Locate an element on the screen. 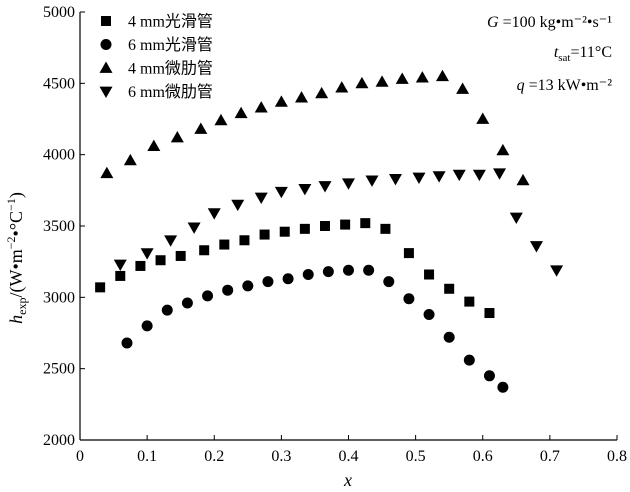 This screenshot has height=492, width=630. x-tick-label: 0.2 is located at coordinates (214, 456).